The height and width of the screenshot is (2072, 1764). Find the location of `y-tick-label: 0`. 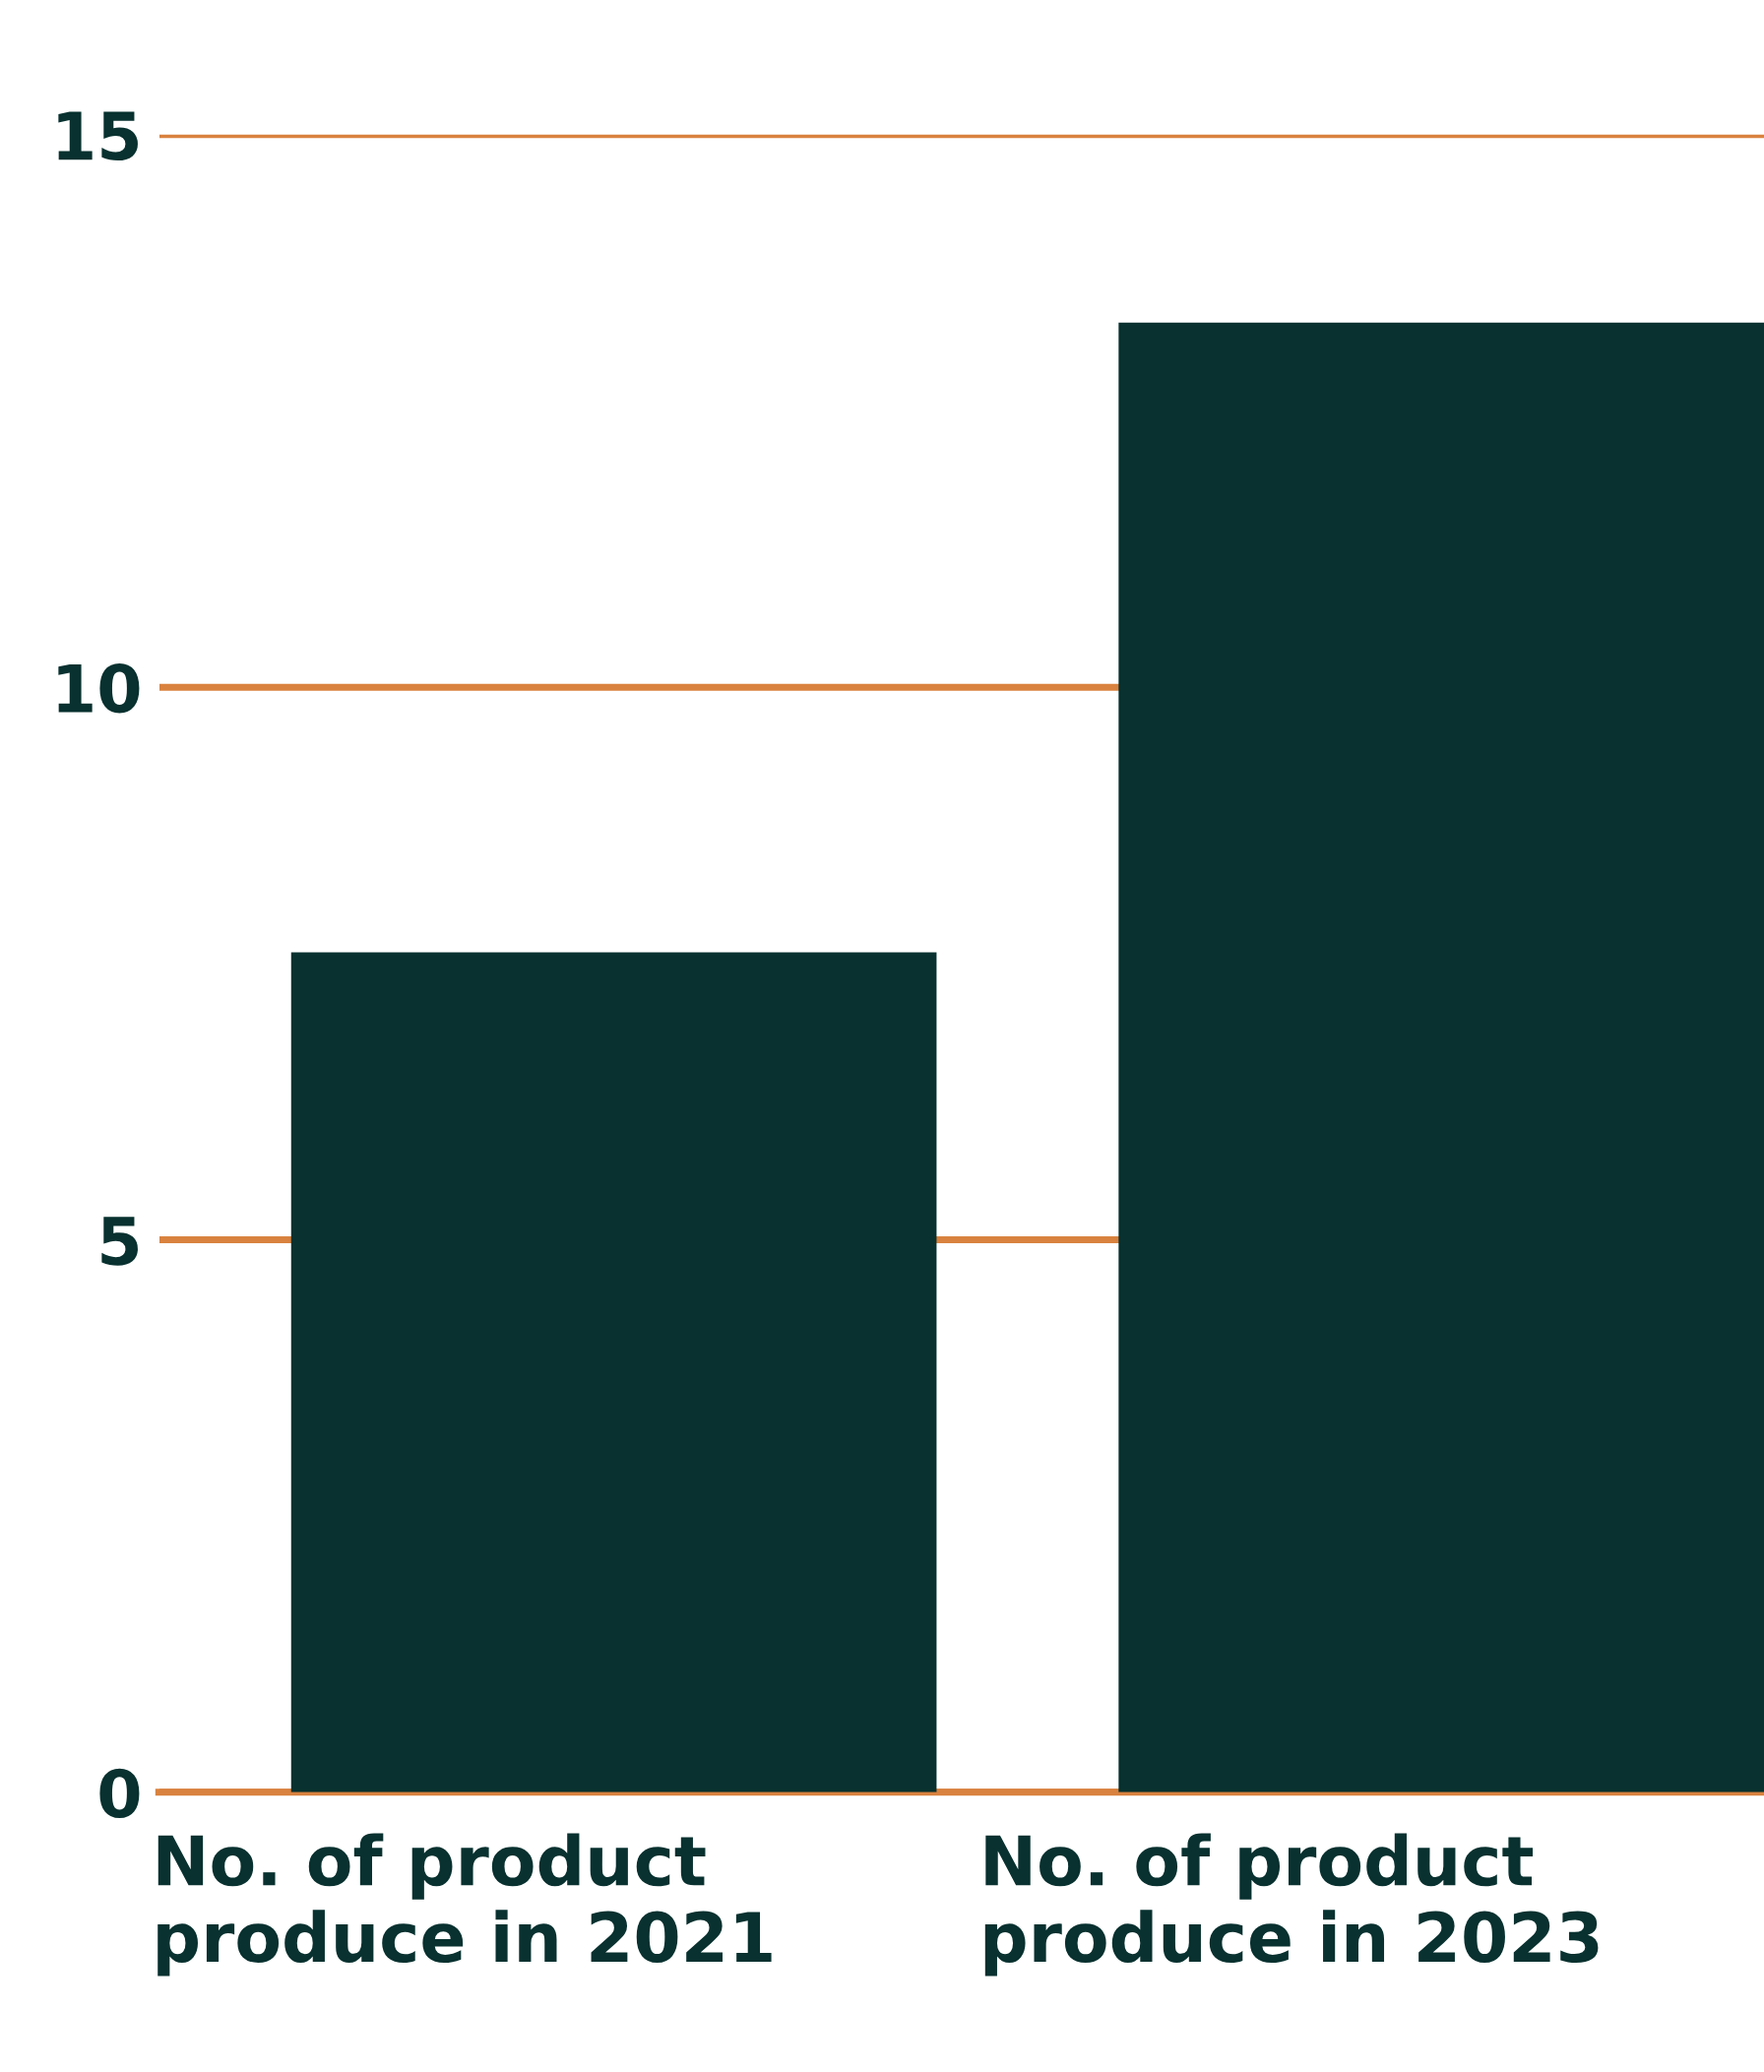

y-tick-label: 0 is located at coordinates (119, 1794).